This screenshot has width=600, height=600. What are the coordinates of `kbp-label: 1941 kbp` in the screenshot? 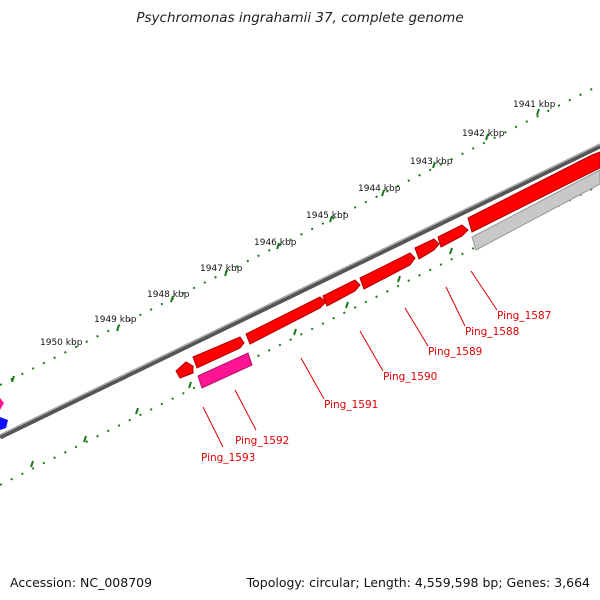 It's located at (534, 105).